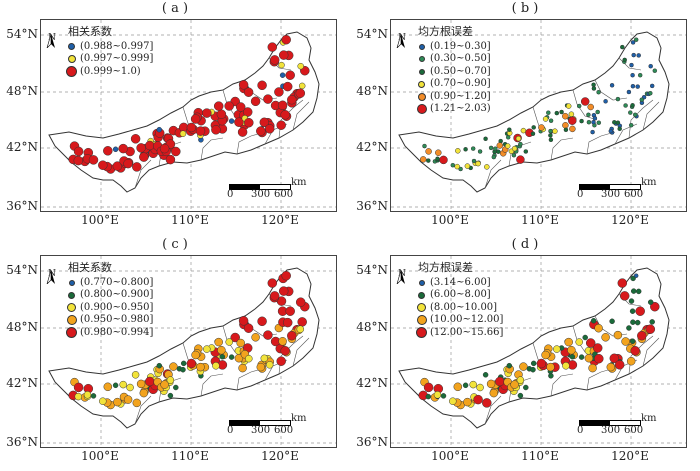 The image size is (700, 471). What do you see at coordinates (110, 47) in the screenshot?
I see `legend-item: (0.988~0.997]` at bounding box center [110, 47].